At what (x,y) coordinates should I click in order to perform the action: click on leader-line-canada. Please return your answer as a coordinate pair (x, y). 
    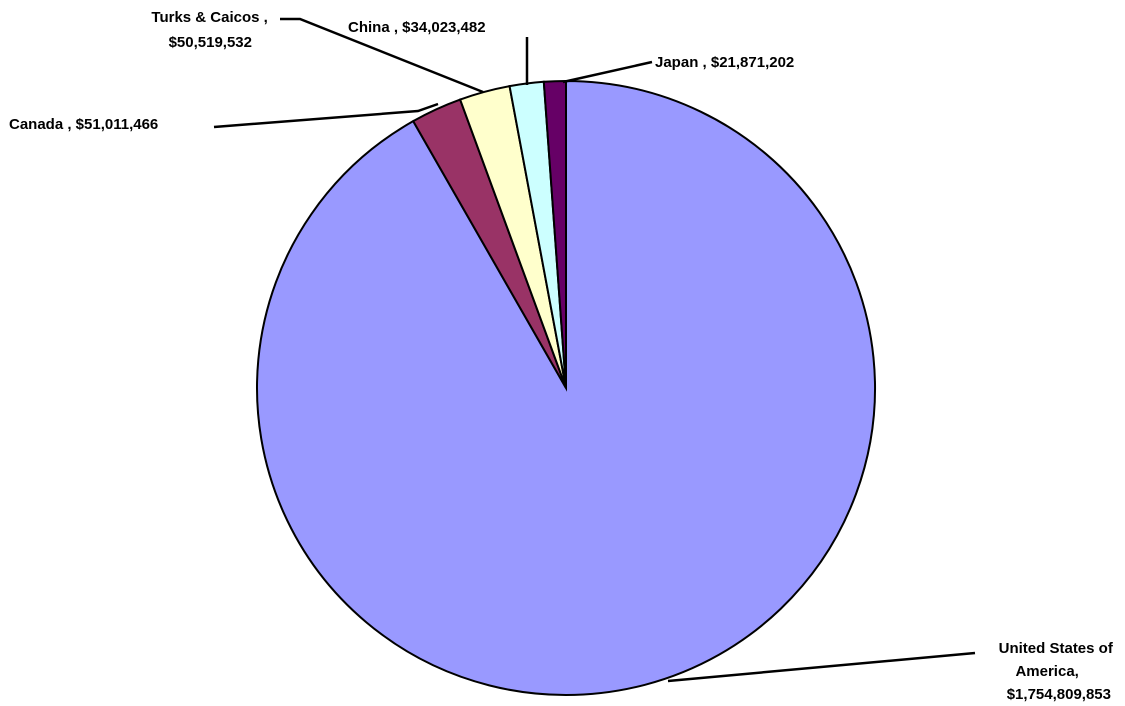
    Looking at the image, I should click on (326, 115).